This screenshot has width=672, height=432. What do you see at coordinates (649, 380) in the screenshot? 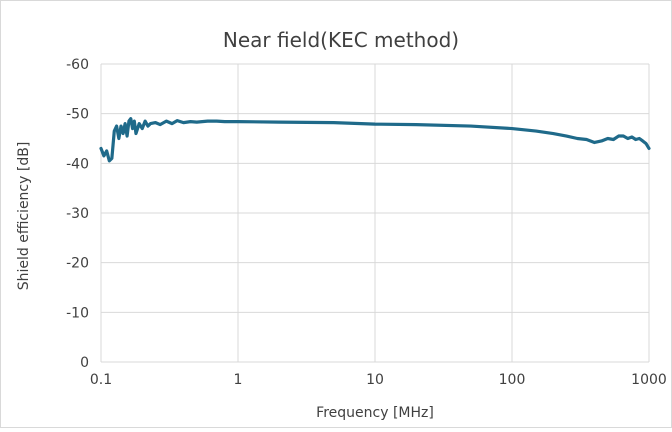
I see `x-tick-label: 1000` at bounding box center [649, 380].